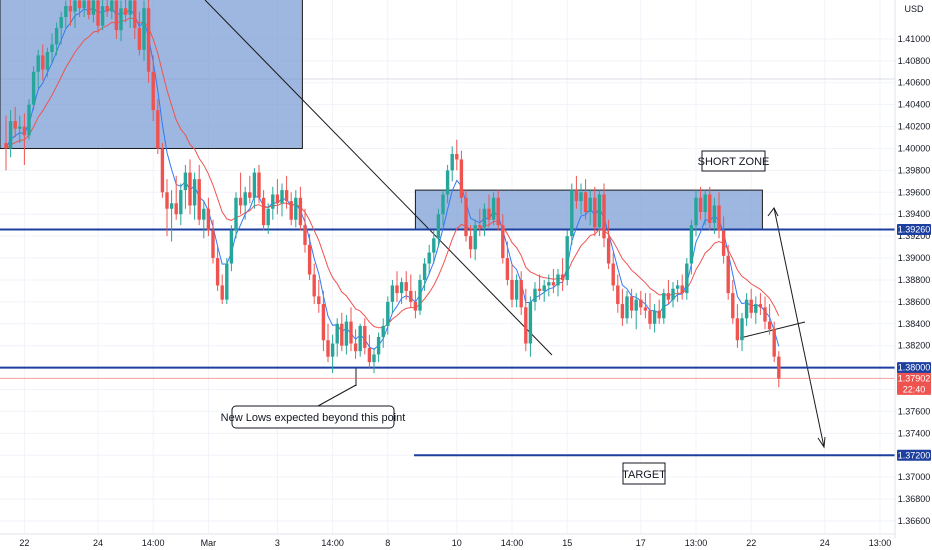  I want to click on time-tick-label: Mar, so click(209, 543).